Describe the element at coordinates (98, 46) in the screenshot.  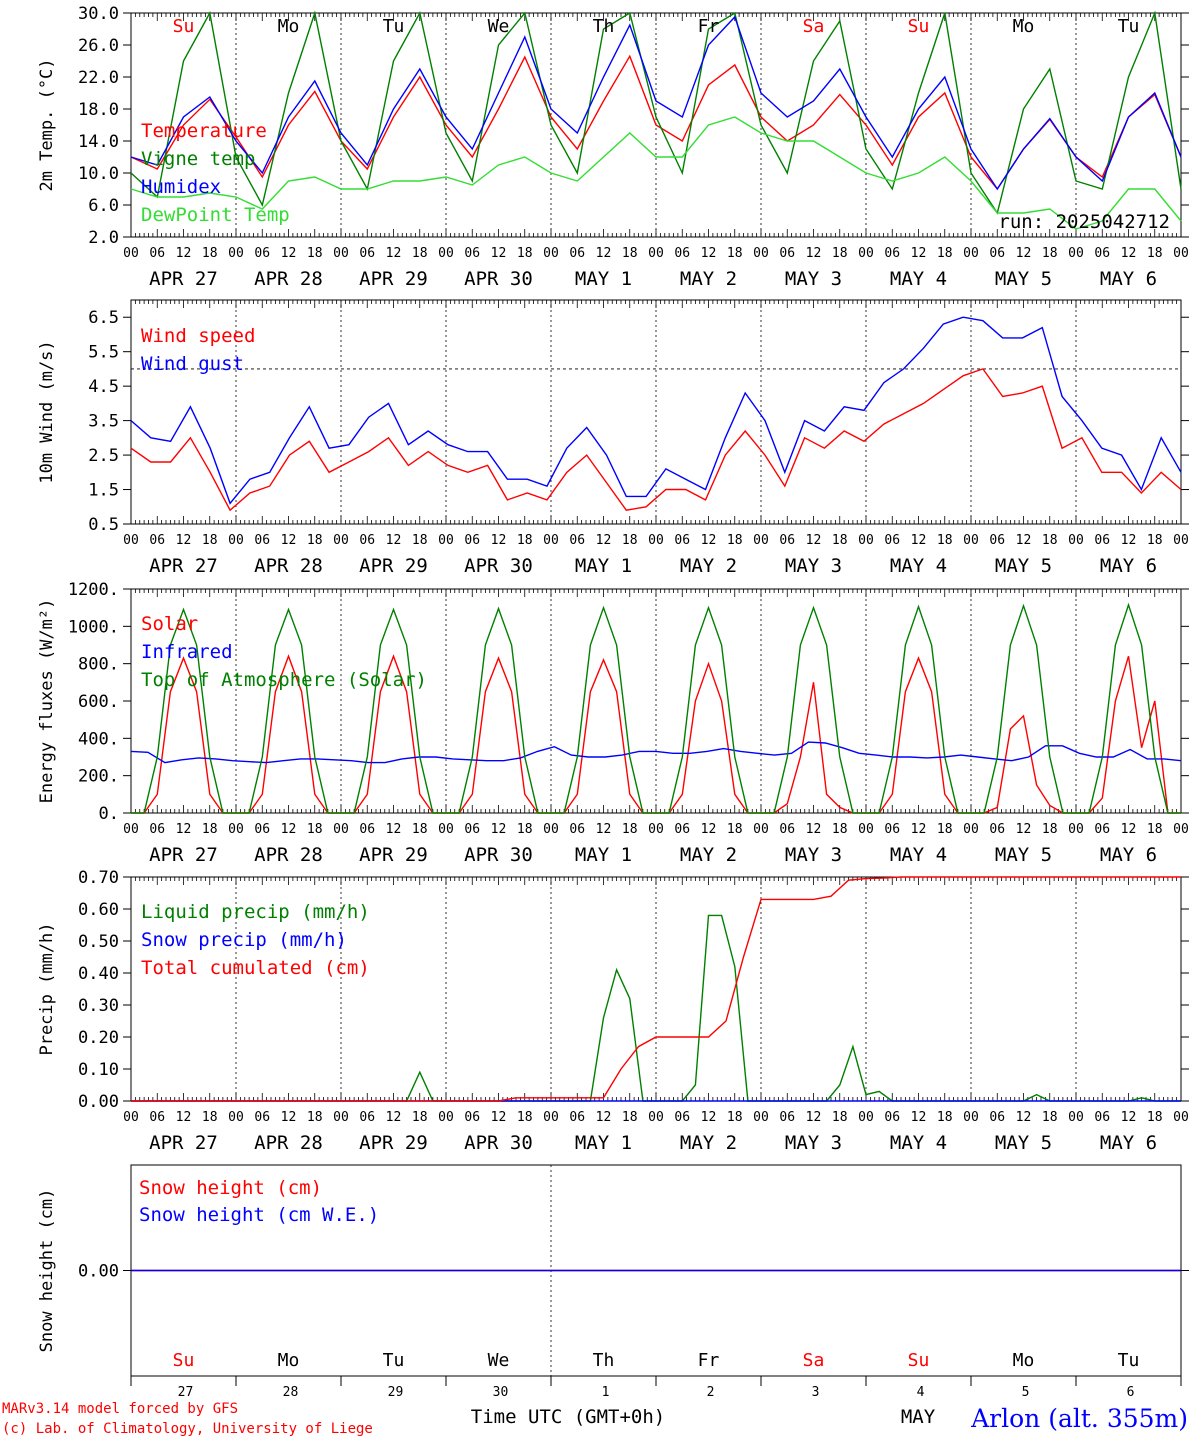
I see `y-tick-label: 26.0` at that location.